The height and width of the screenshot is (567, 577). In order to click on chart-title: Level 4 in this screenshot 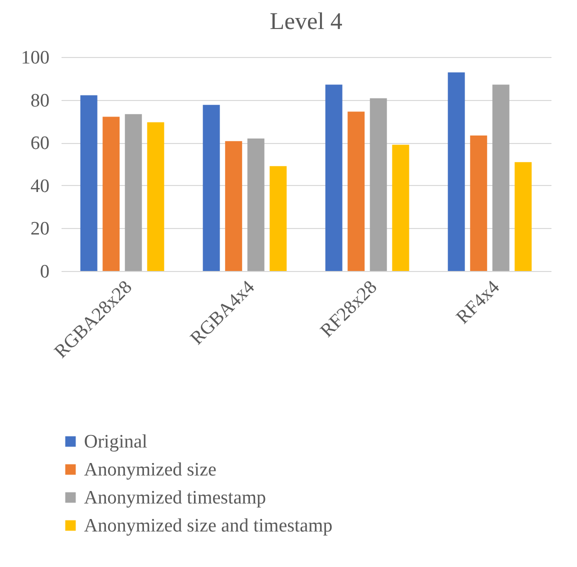, I will do `click(306, 22)`.